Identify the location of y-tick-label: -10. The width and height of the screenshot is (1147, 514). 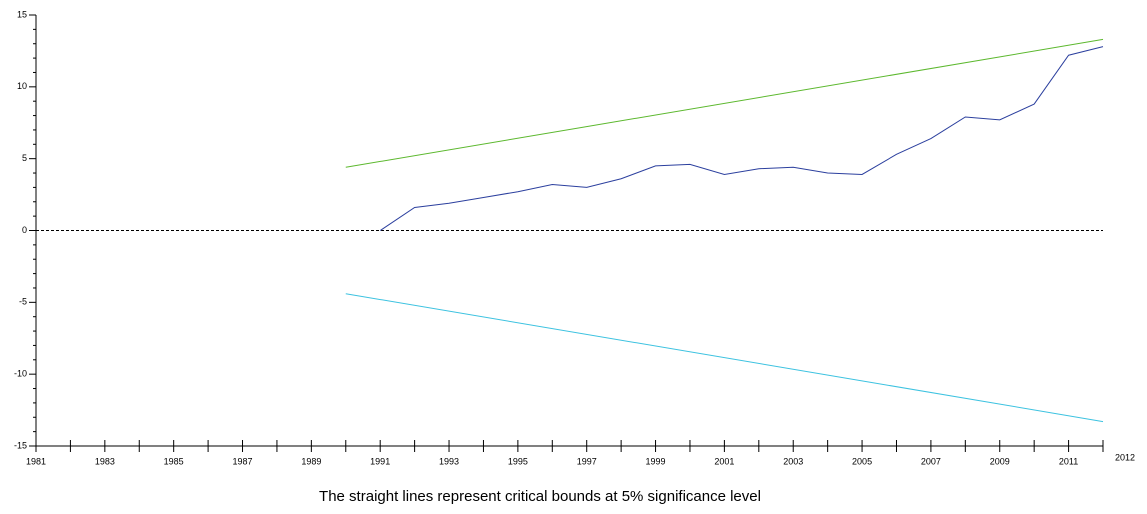
(20, 374).